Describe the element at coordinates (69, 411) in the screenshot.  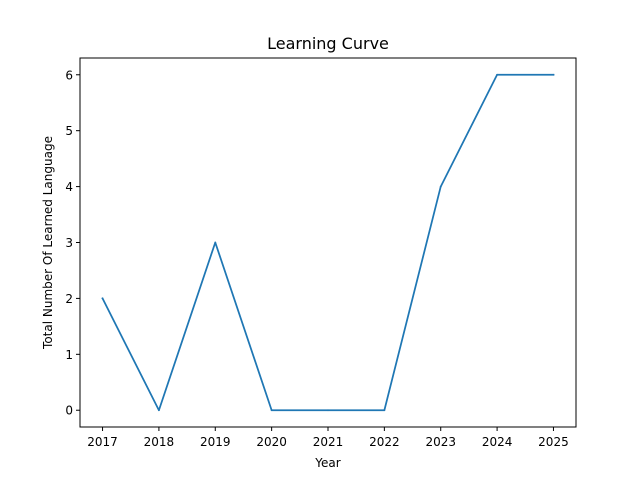
I see `y-tick-label: 0` at that location.